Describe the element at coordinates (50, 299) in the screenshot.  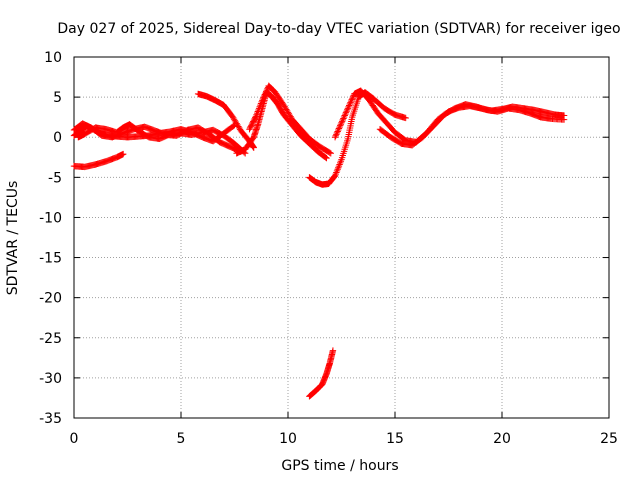
I see `y-tick-label: -20` at that location.